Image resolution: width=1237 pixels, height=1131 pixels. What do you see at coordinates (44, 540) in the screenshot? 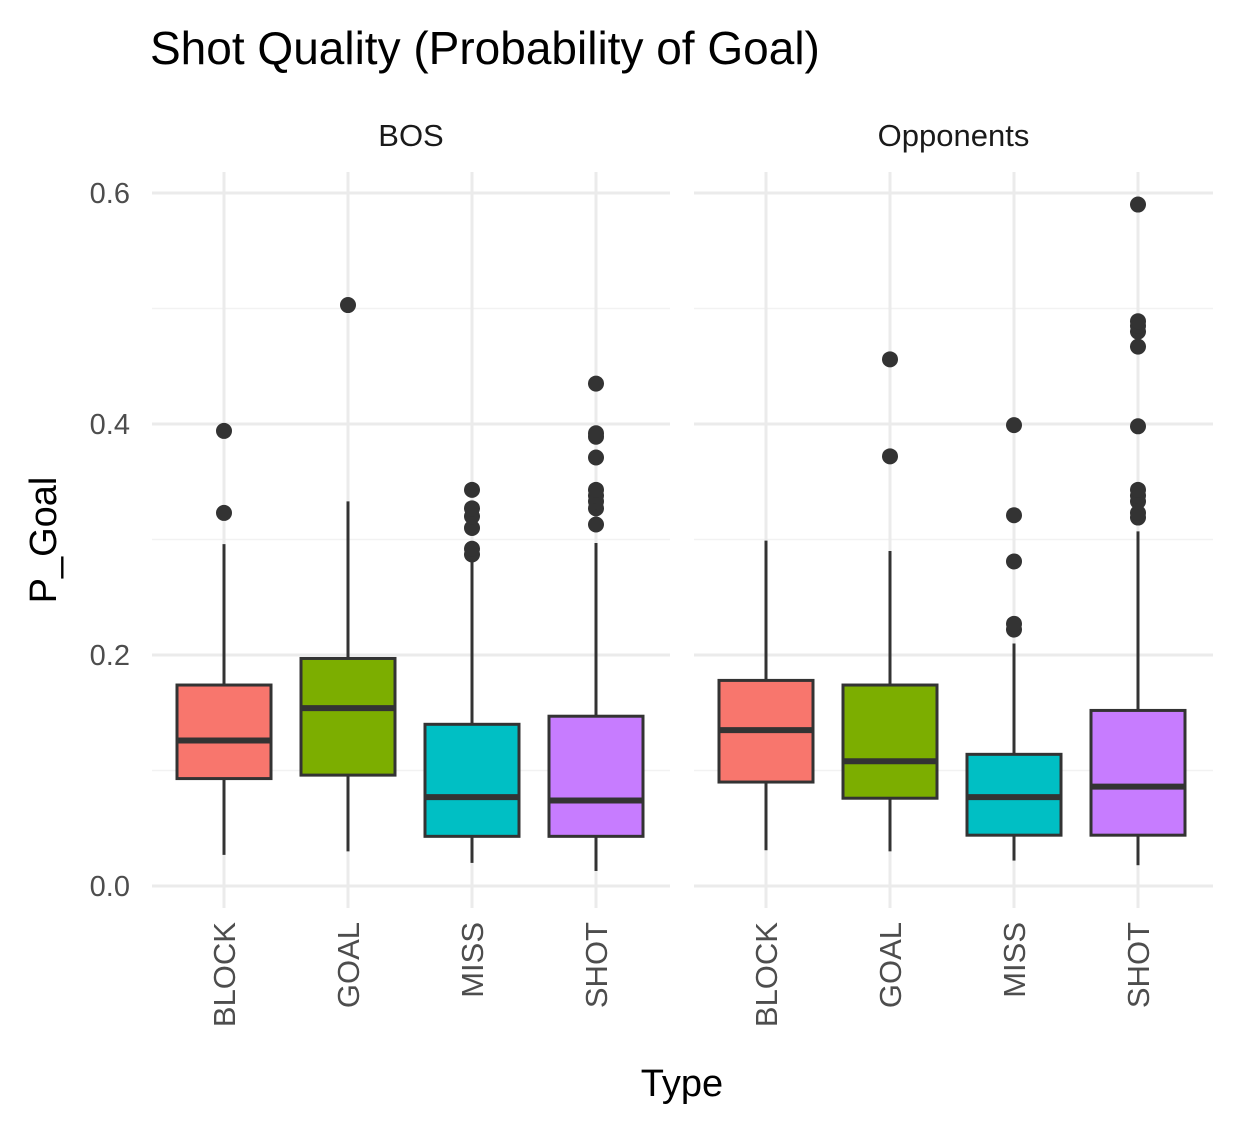
I see `y-axis-title: P_Goal` at bounding box center [44, 540].